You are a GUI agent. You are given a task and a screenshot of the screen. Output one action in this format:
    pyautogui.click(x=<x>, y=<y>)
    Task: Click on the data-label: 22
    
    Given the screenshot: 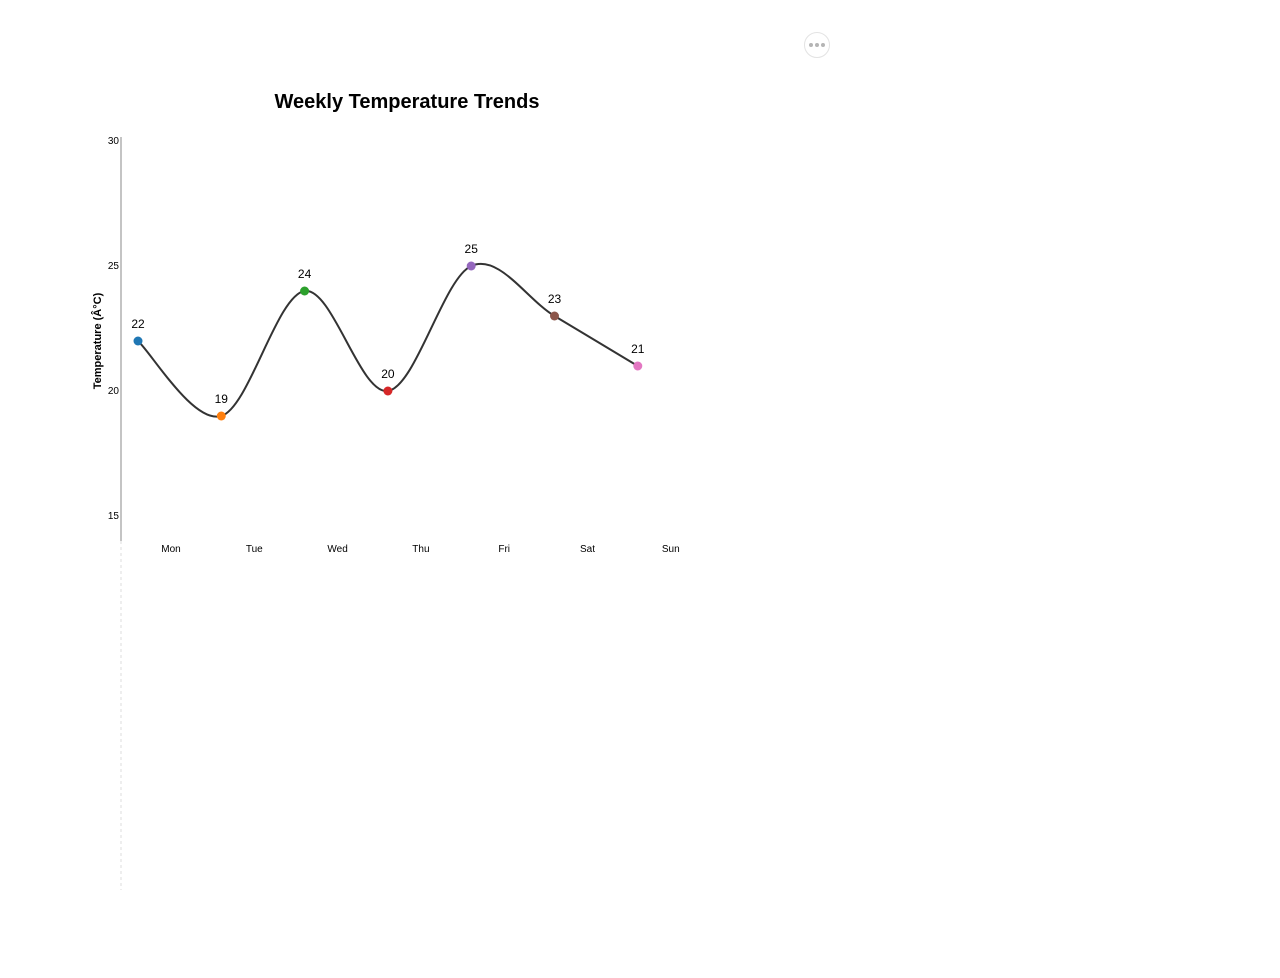 What is the action you would take?
    pyautogui.click(x=138, y=324)
    